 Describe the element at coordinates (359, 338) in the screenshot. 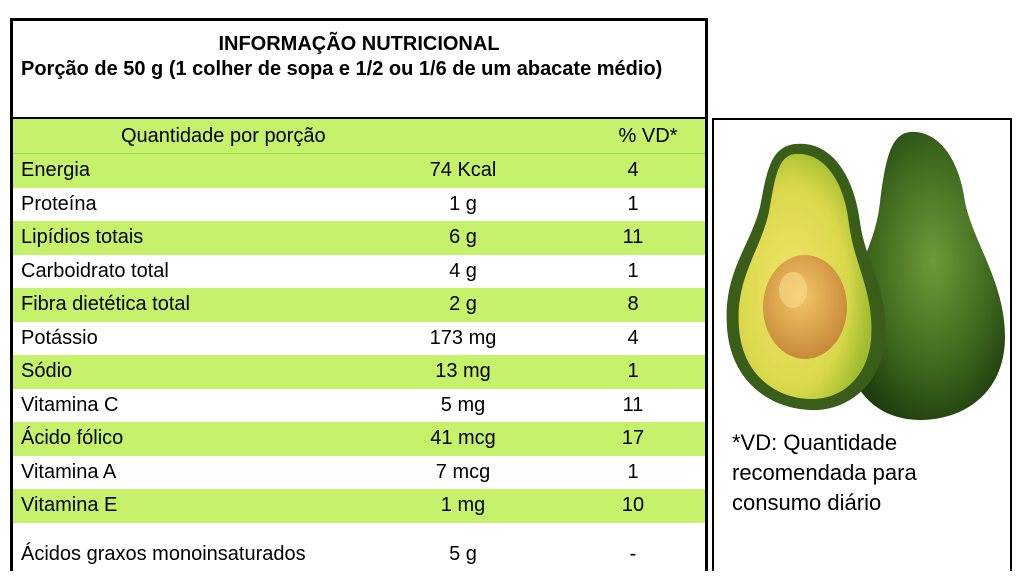

I see `table-row: Potássio 173 mg 4` at that location.